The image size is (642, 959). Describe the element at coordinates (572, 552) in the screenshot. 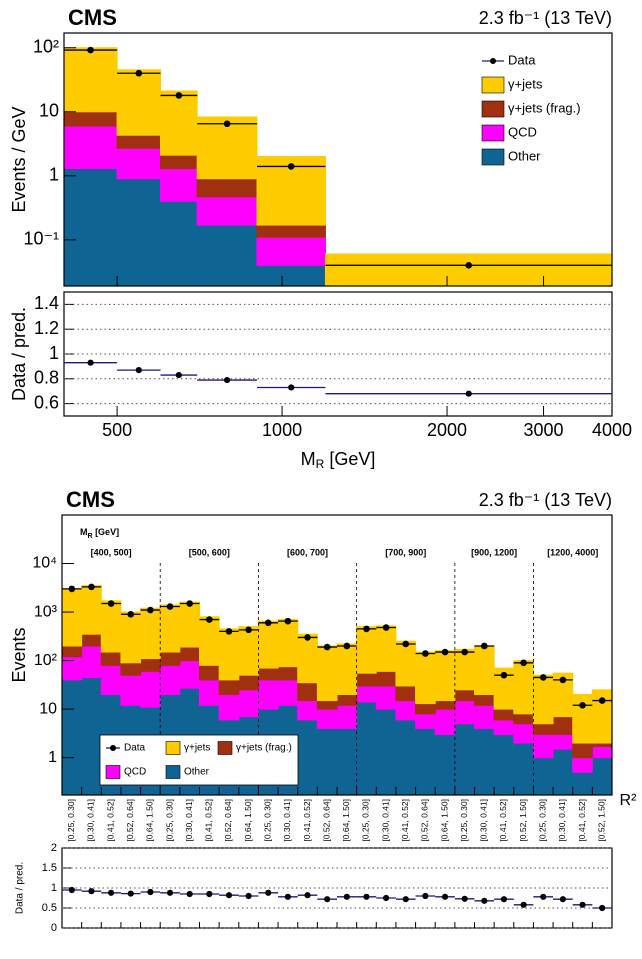

I see `group-label: [1200, 4000]` at that location.